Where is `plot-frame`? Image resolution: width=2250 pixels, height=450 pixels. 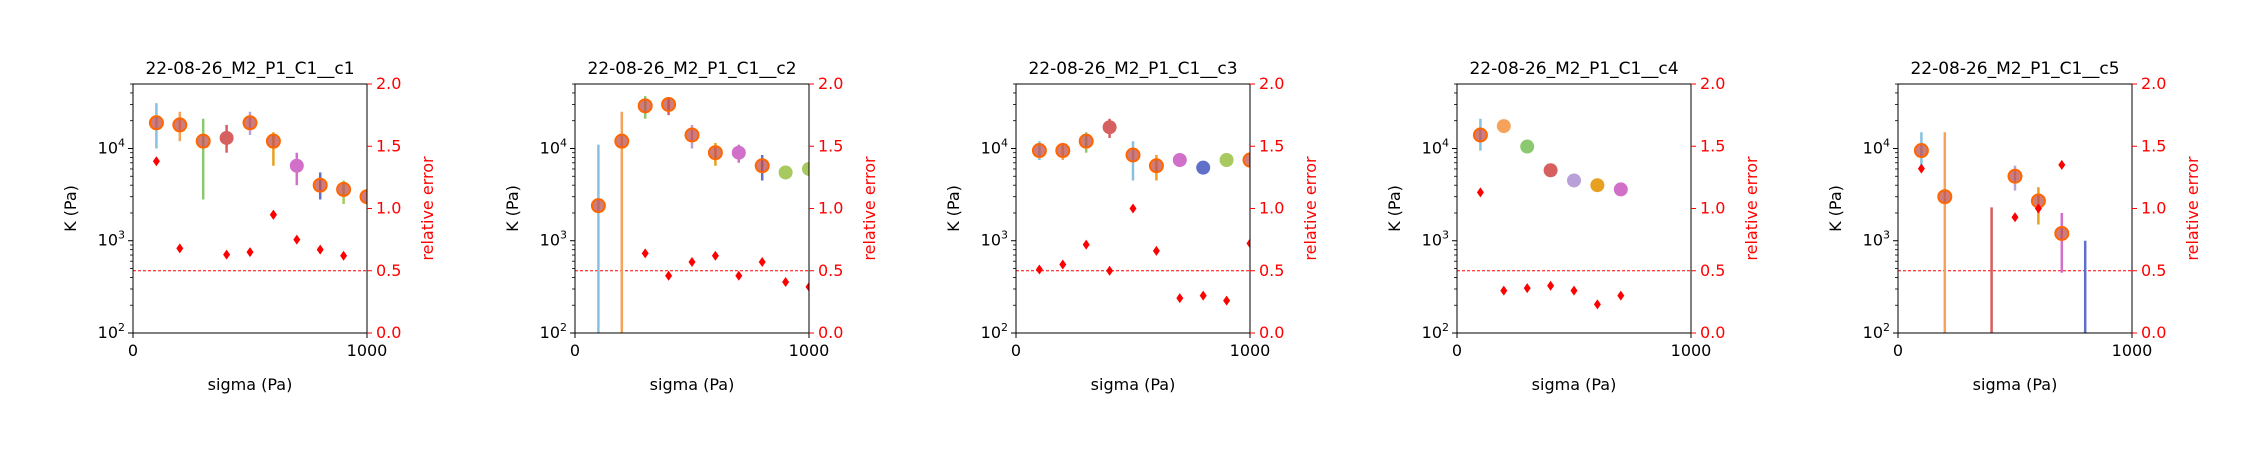 plot-frame is located at coordinates (692, 208).